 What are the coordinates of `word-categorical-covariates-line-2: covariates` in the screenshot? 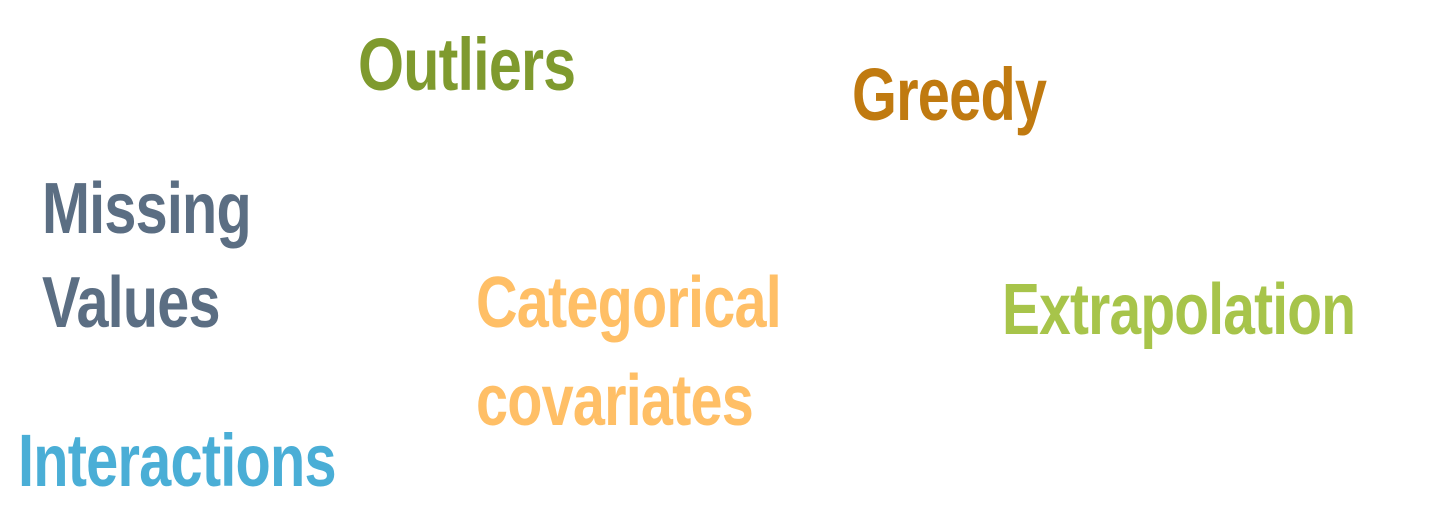 It's located at (615, 401).